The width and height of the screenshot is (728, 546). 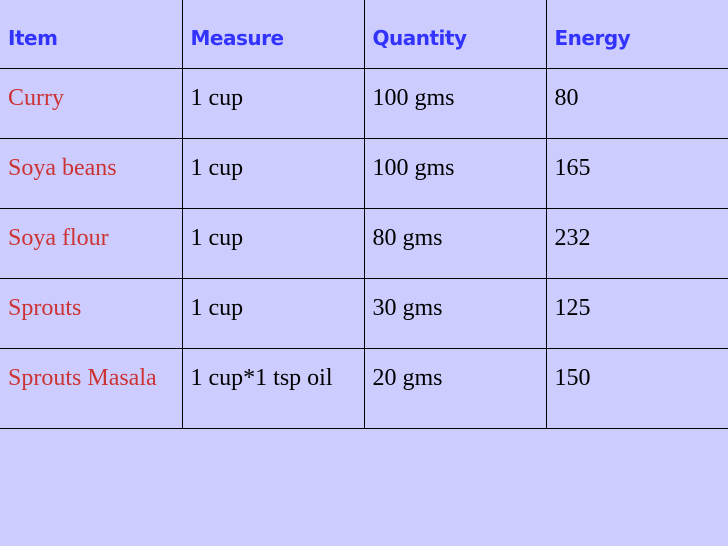 I want to click on table-row: Curry 1 cup 100 gms 80, so click(x=364, y=103).